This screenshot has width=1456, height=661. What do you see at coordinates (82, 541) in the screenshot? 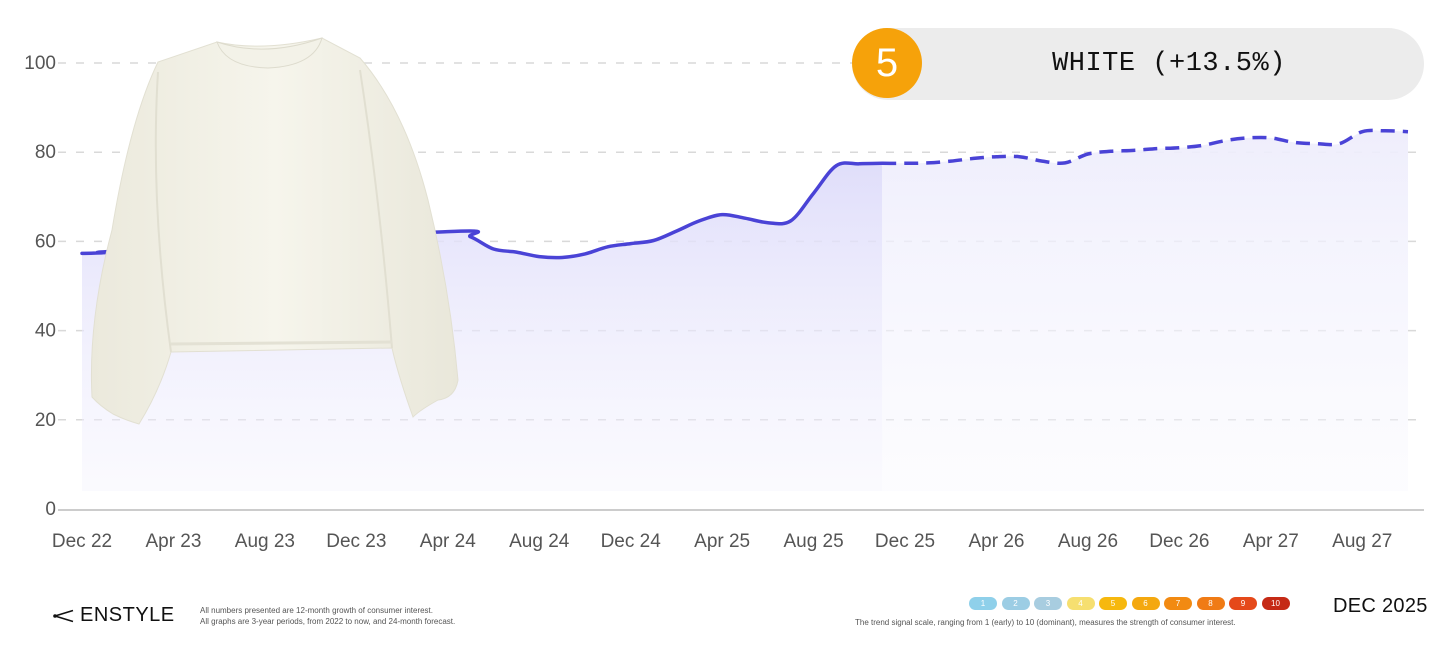
I see `x-tick-label: Dec 22` at bounding box center [82, 541].